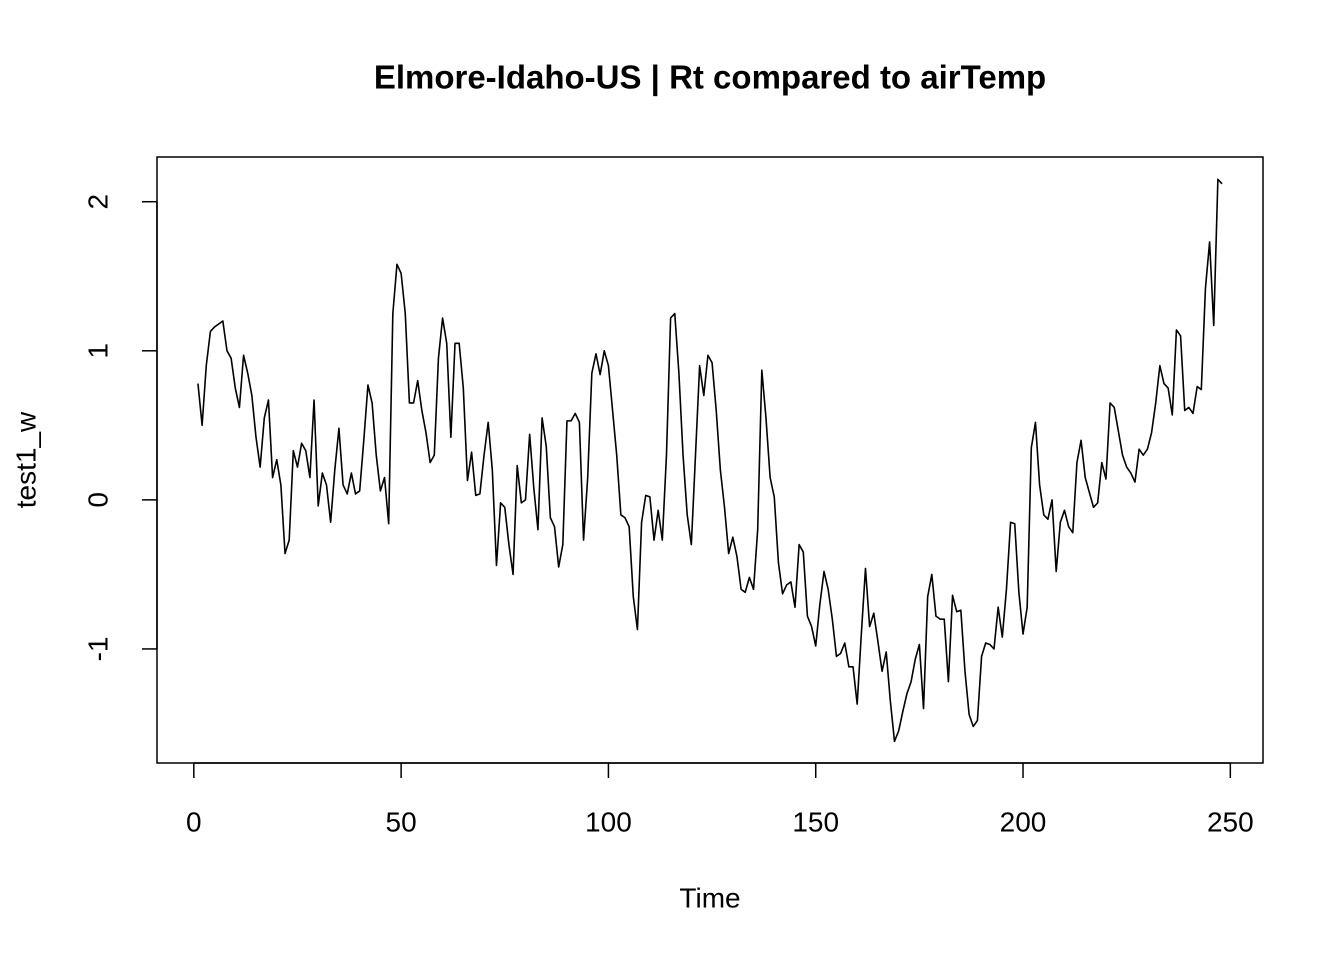 Image resolution: width=1344 pixels, height=960 pixels. I want to click on x-tick-label: 250, so click(1230, 821).